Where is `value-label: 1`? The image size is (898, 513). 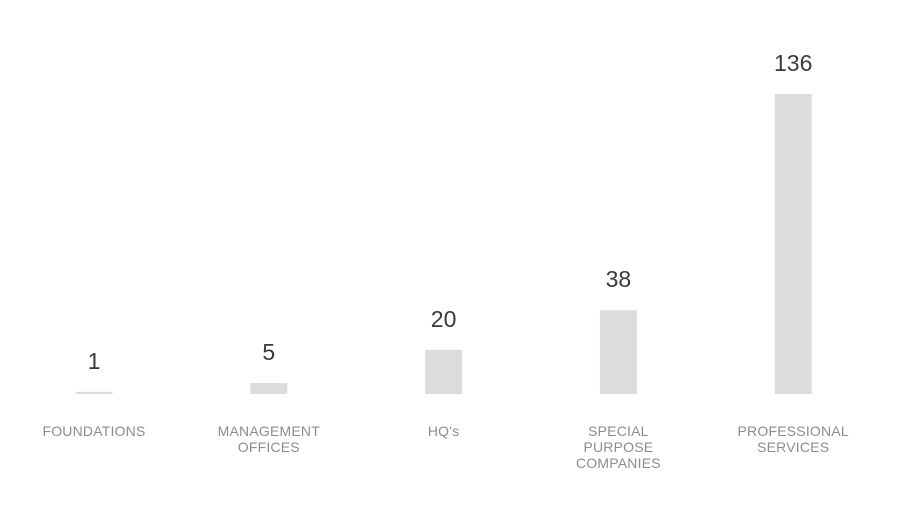 value-label: 1 is located at coordinates (94, 360).